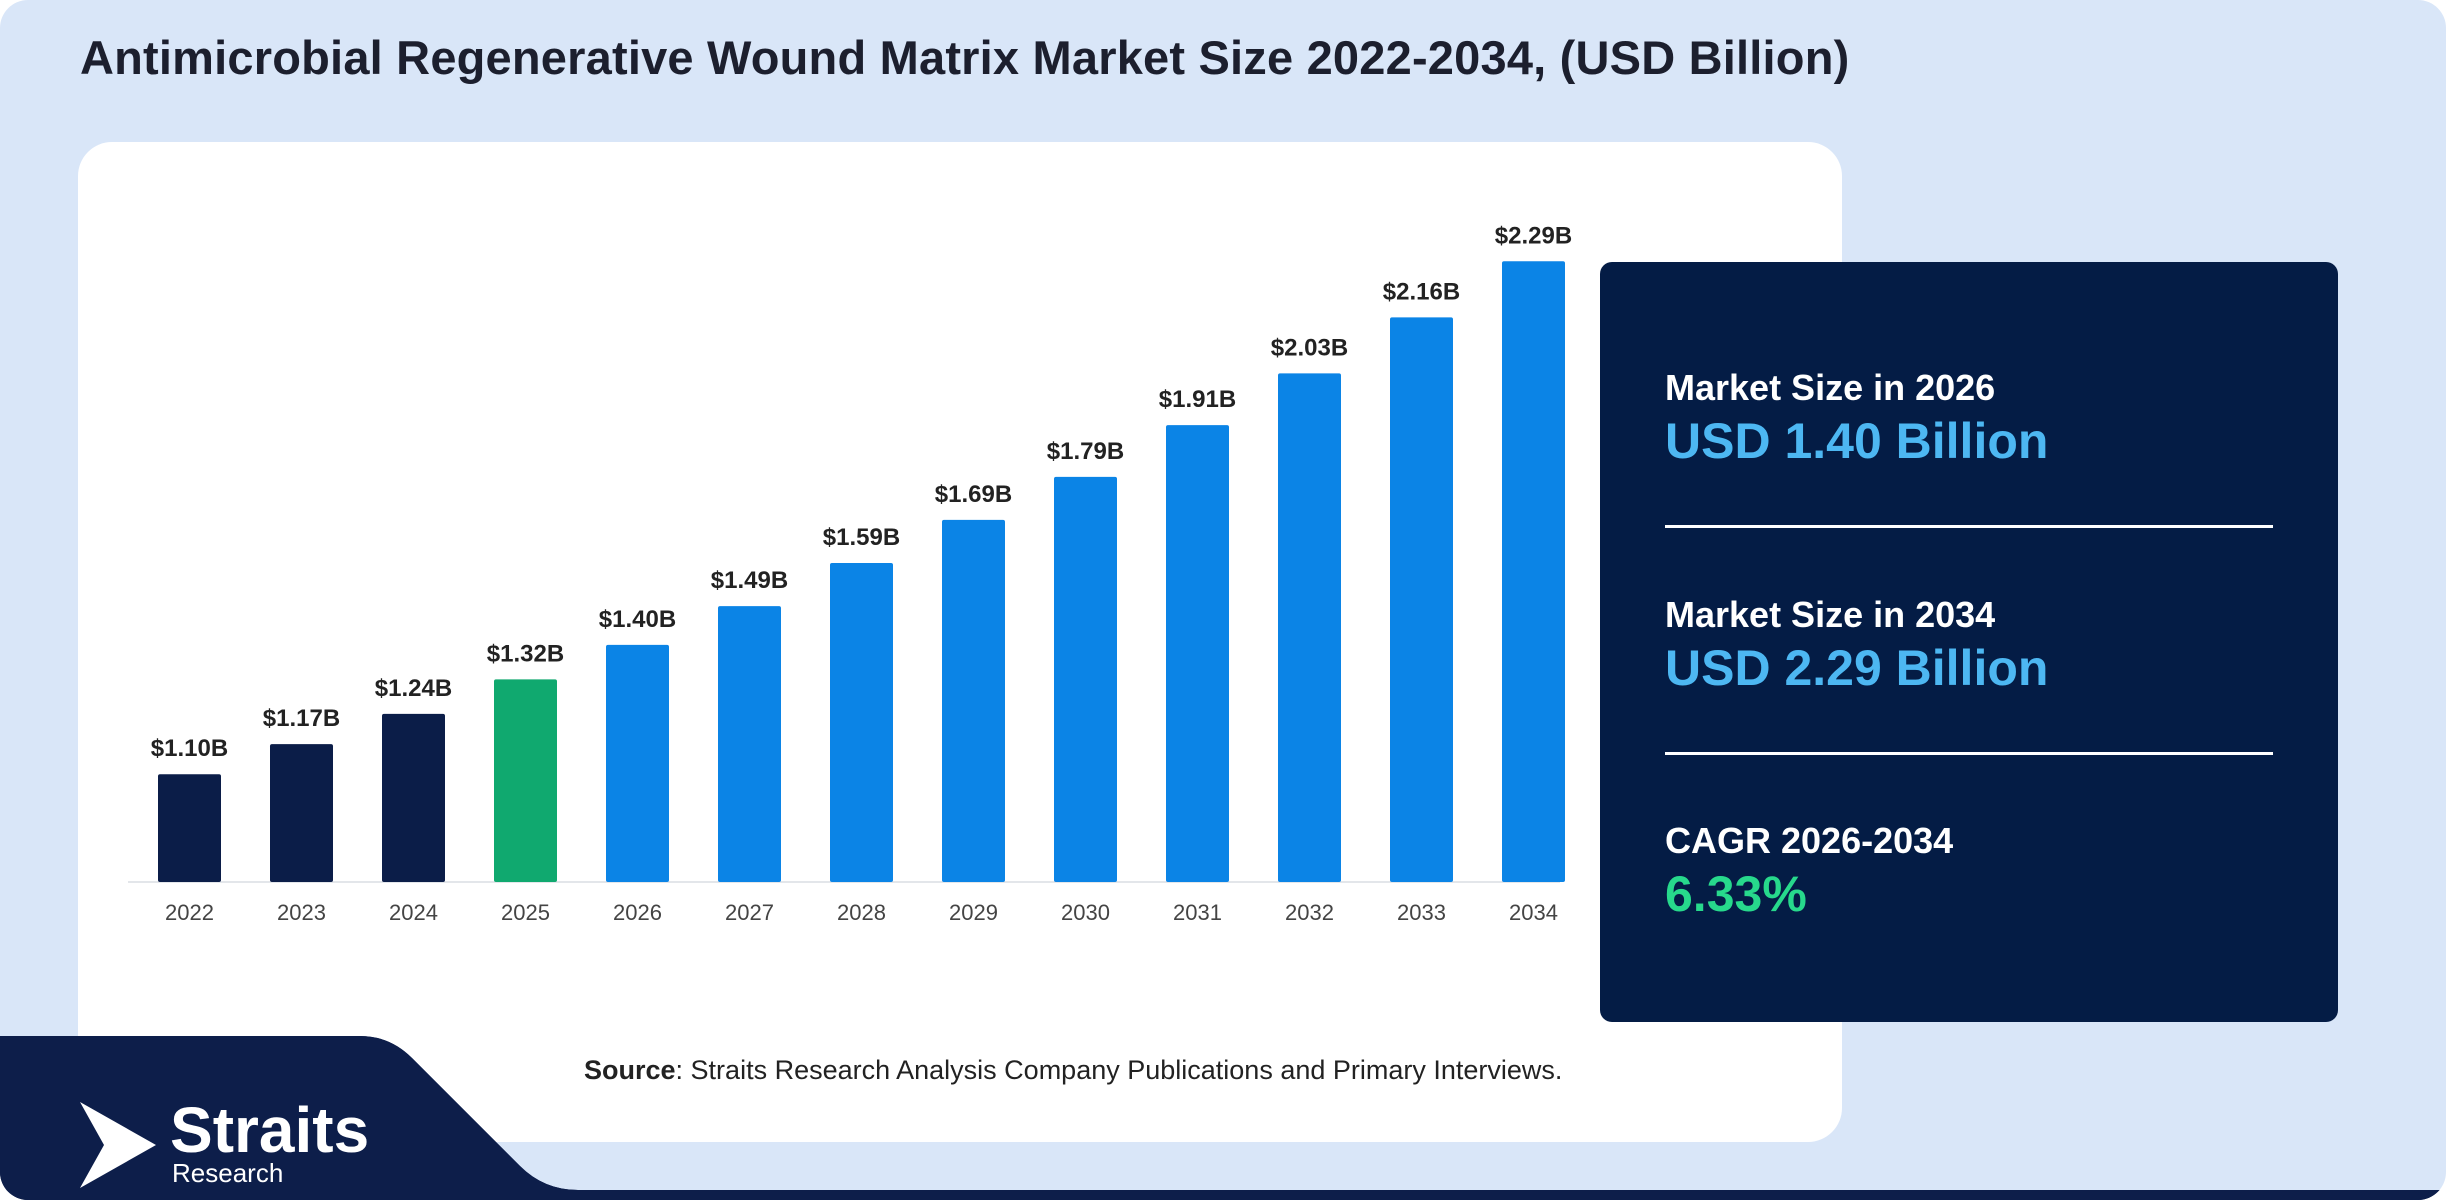  Describe the element at coordinates (1421, 599) in the screenshot. I see `bar-2033` at that location.